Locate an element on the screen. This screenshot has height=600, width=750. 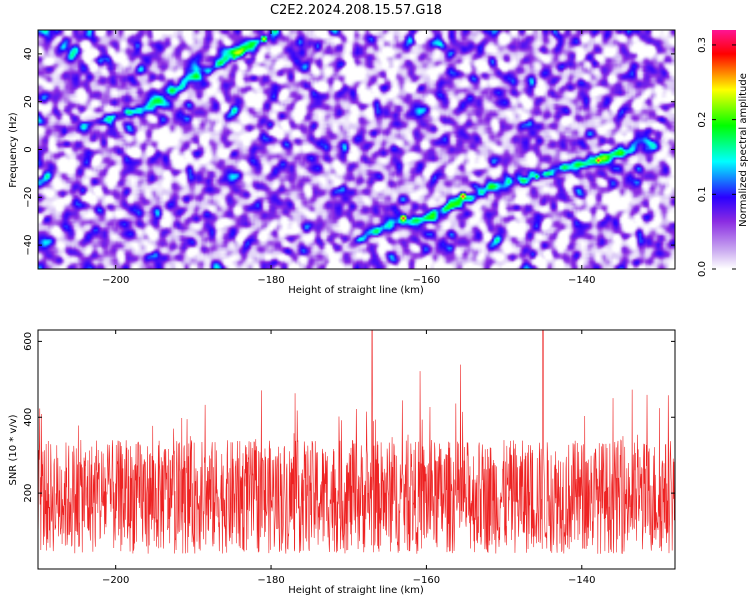
spectrogram-x-tick-label: −200 is located at coordinates (115, 280).